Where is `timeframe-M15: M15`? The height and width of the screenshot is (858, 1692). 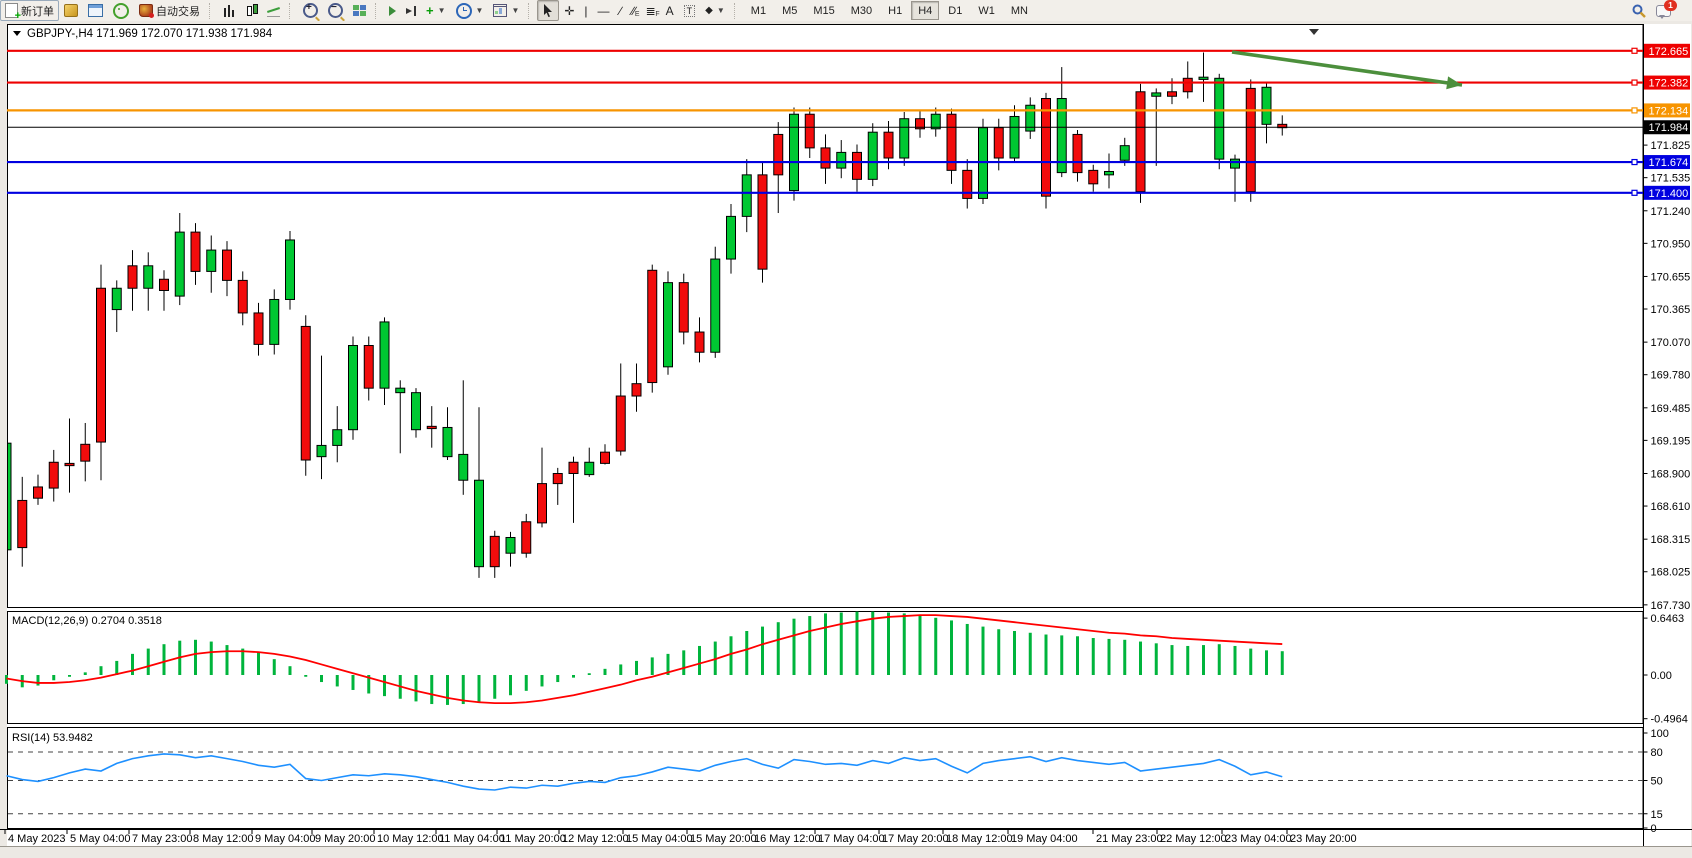
timeframe-M15: M15 is located at coordinates (824, 10).